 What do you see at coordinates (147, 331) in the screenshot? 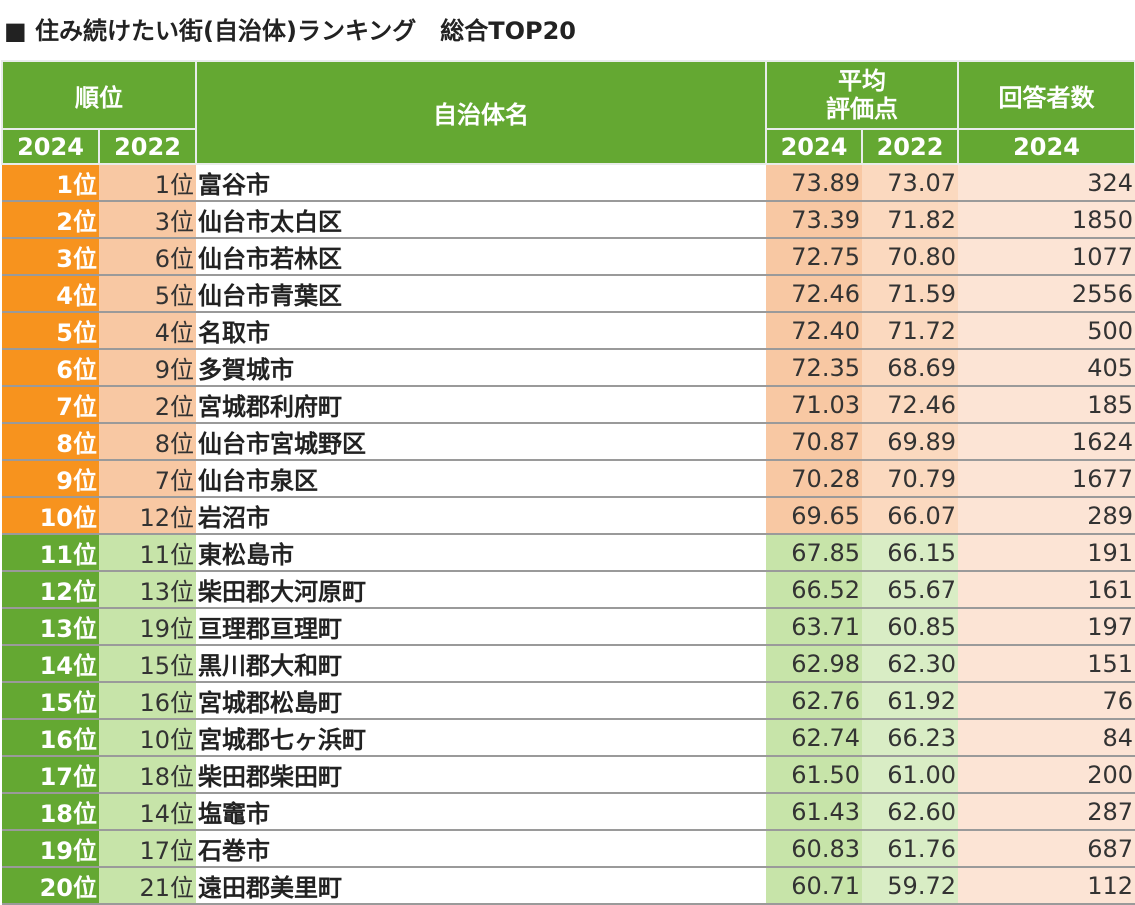
I see `rank-2022-cell: 4位` at bounding box center [147, 331].